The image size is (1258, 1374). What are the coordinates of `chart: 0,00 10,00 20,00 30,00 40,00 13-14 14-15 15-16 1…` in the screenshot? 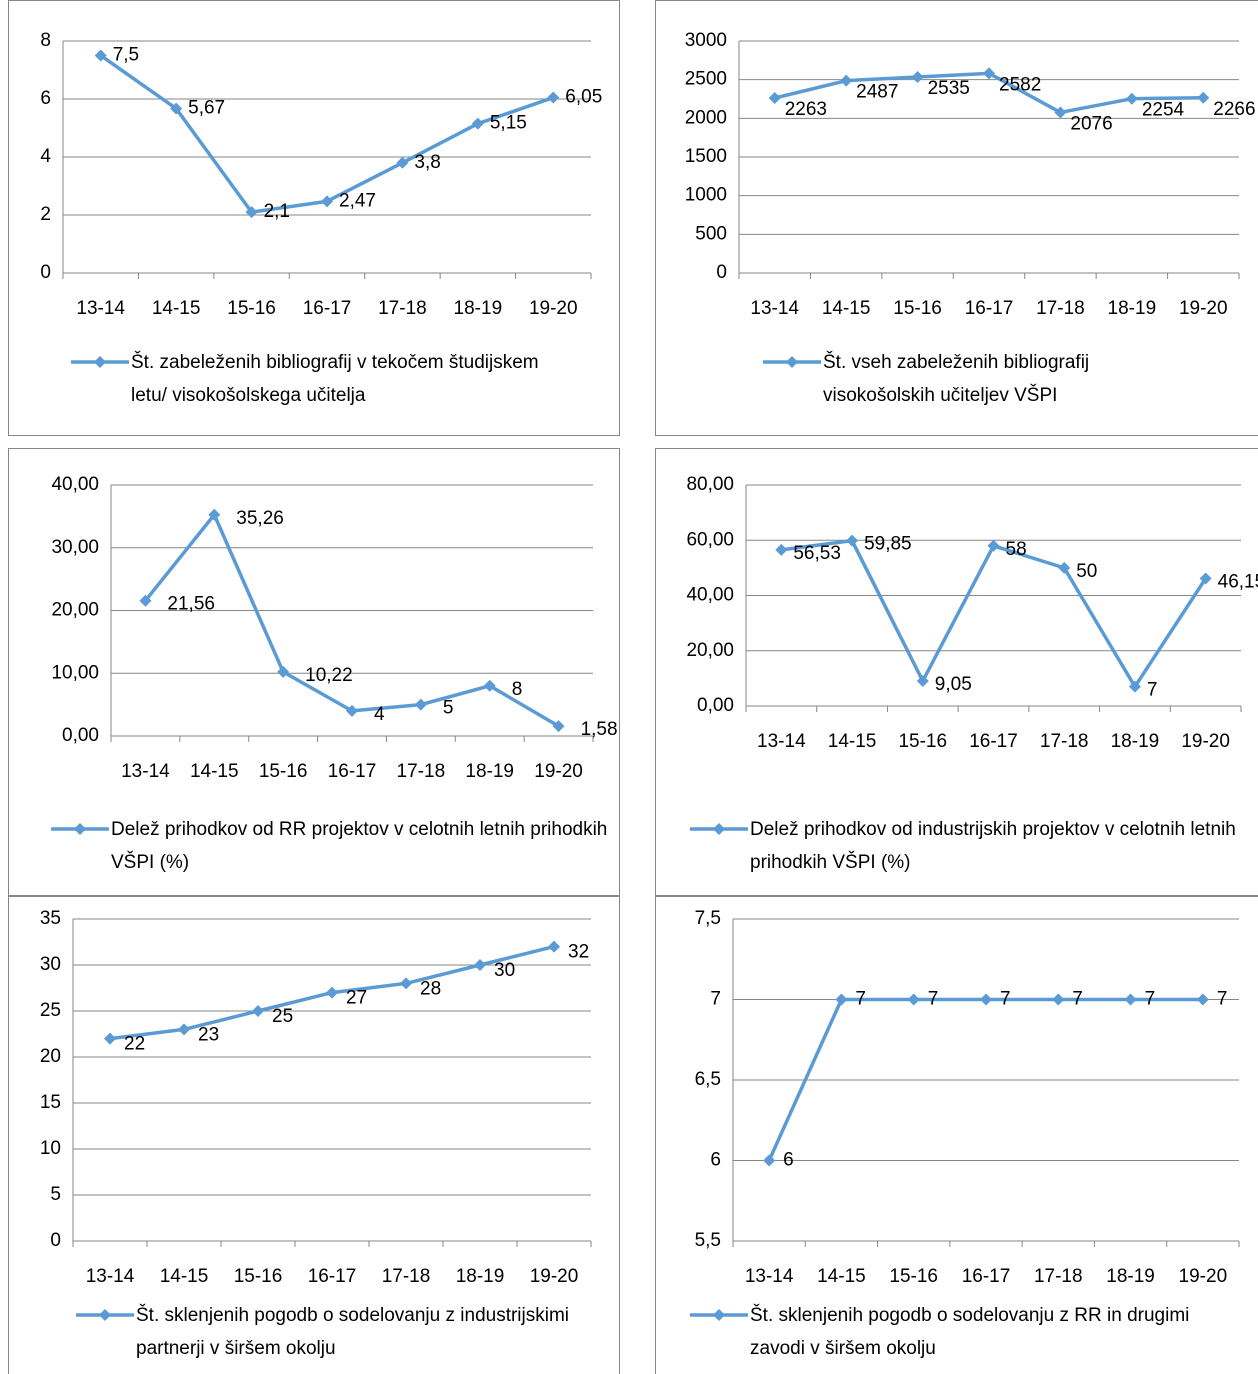 It's located at (334, 628).